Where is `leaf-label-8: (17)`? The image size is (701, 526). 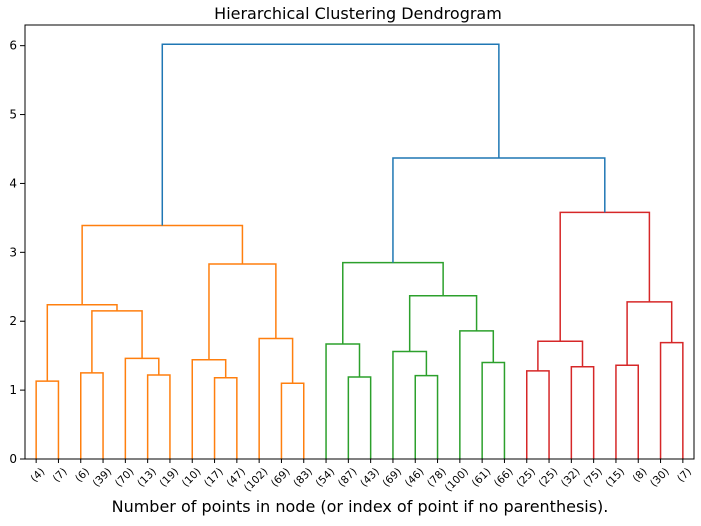
leaf-label-8: (17) is located at coordinates (214, 478).